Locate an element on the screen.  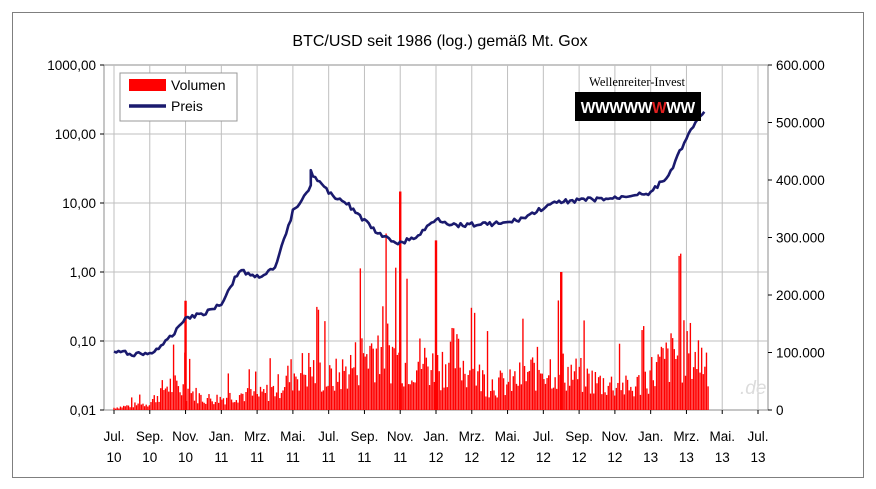
x-tick-year: 10 is located at coordinates (113, 457).